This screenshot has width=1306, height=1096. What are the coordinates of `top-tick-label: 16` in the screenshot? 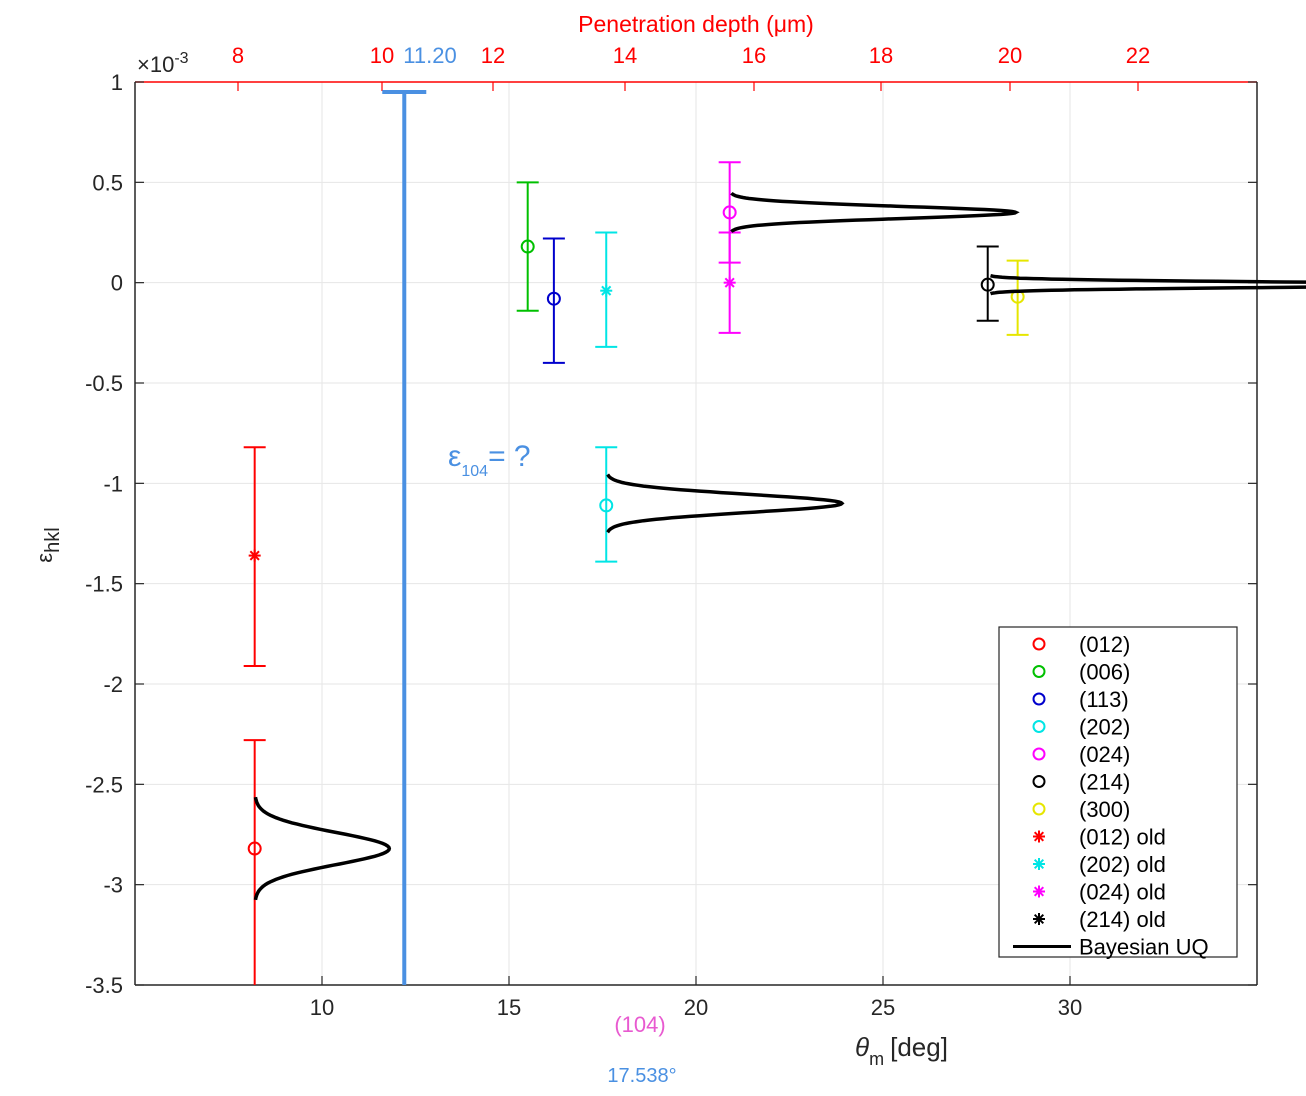 It's located at (754, 55).